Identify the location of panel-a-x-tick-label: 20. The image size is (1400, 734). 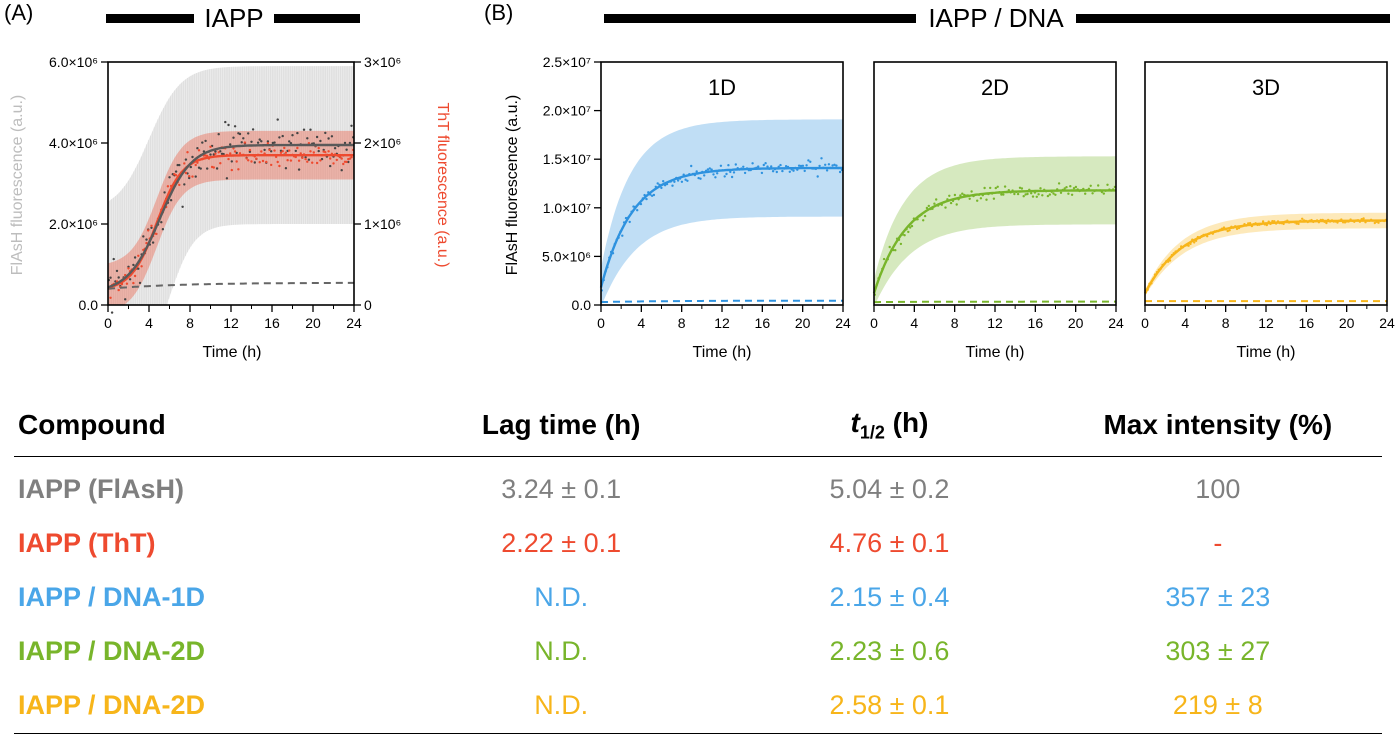
(313, 323).